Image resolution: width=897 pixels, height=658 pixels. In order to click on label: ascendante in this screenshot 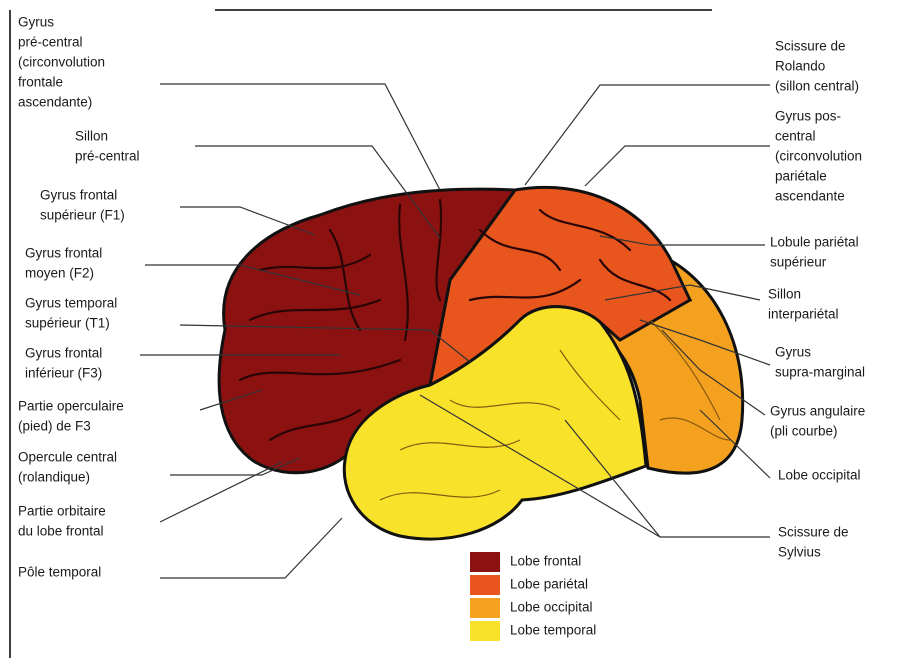, I will do `click(810, 196)`.